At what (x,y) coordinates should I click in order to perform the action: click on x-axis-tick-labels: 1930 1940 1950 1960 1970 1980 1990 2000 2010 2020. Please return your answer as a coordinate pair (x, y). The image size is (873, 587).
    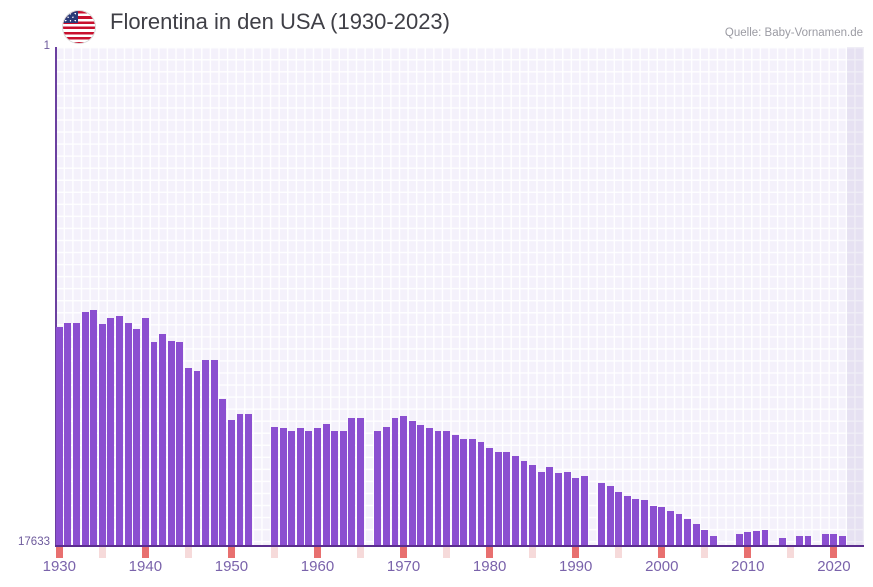
    Looking at the image, I should click on (436, 570).